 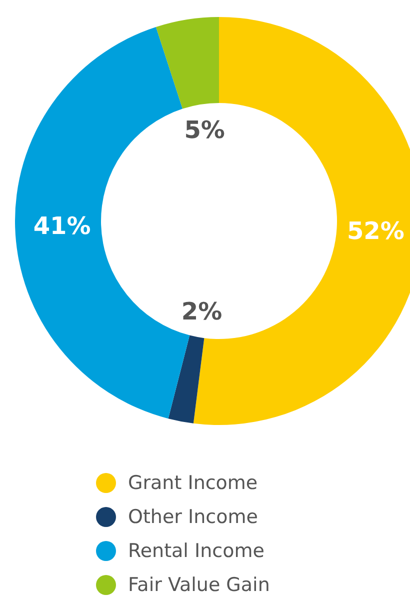 What do you see at coordinates (196, 551) in the screenshot?
I see `legend-label: Rental Income` at bounding box center [196, 551].